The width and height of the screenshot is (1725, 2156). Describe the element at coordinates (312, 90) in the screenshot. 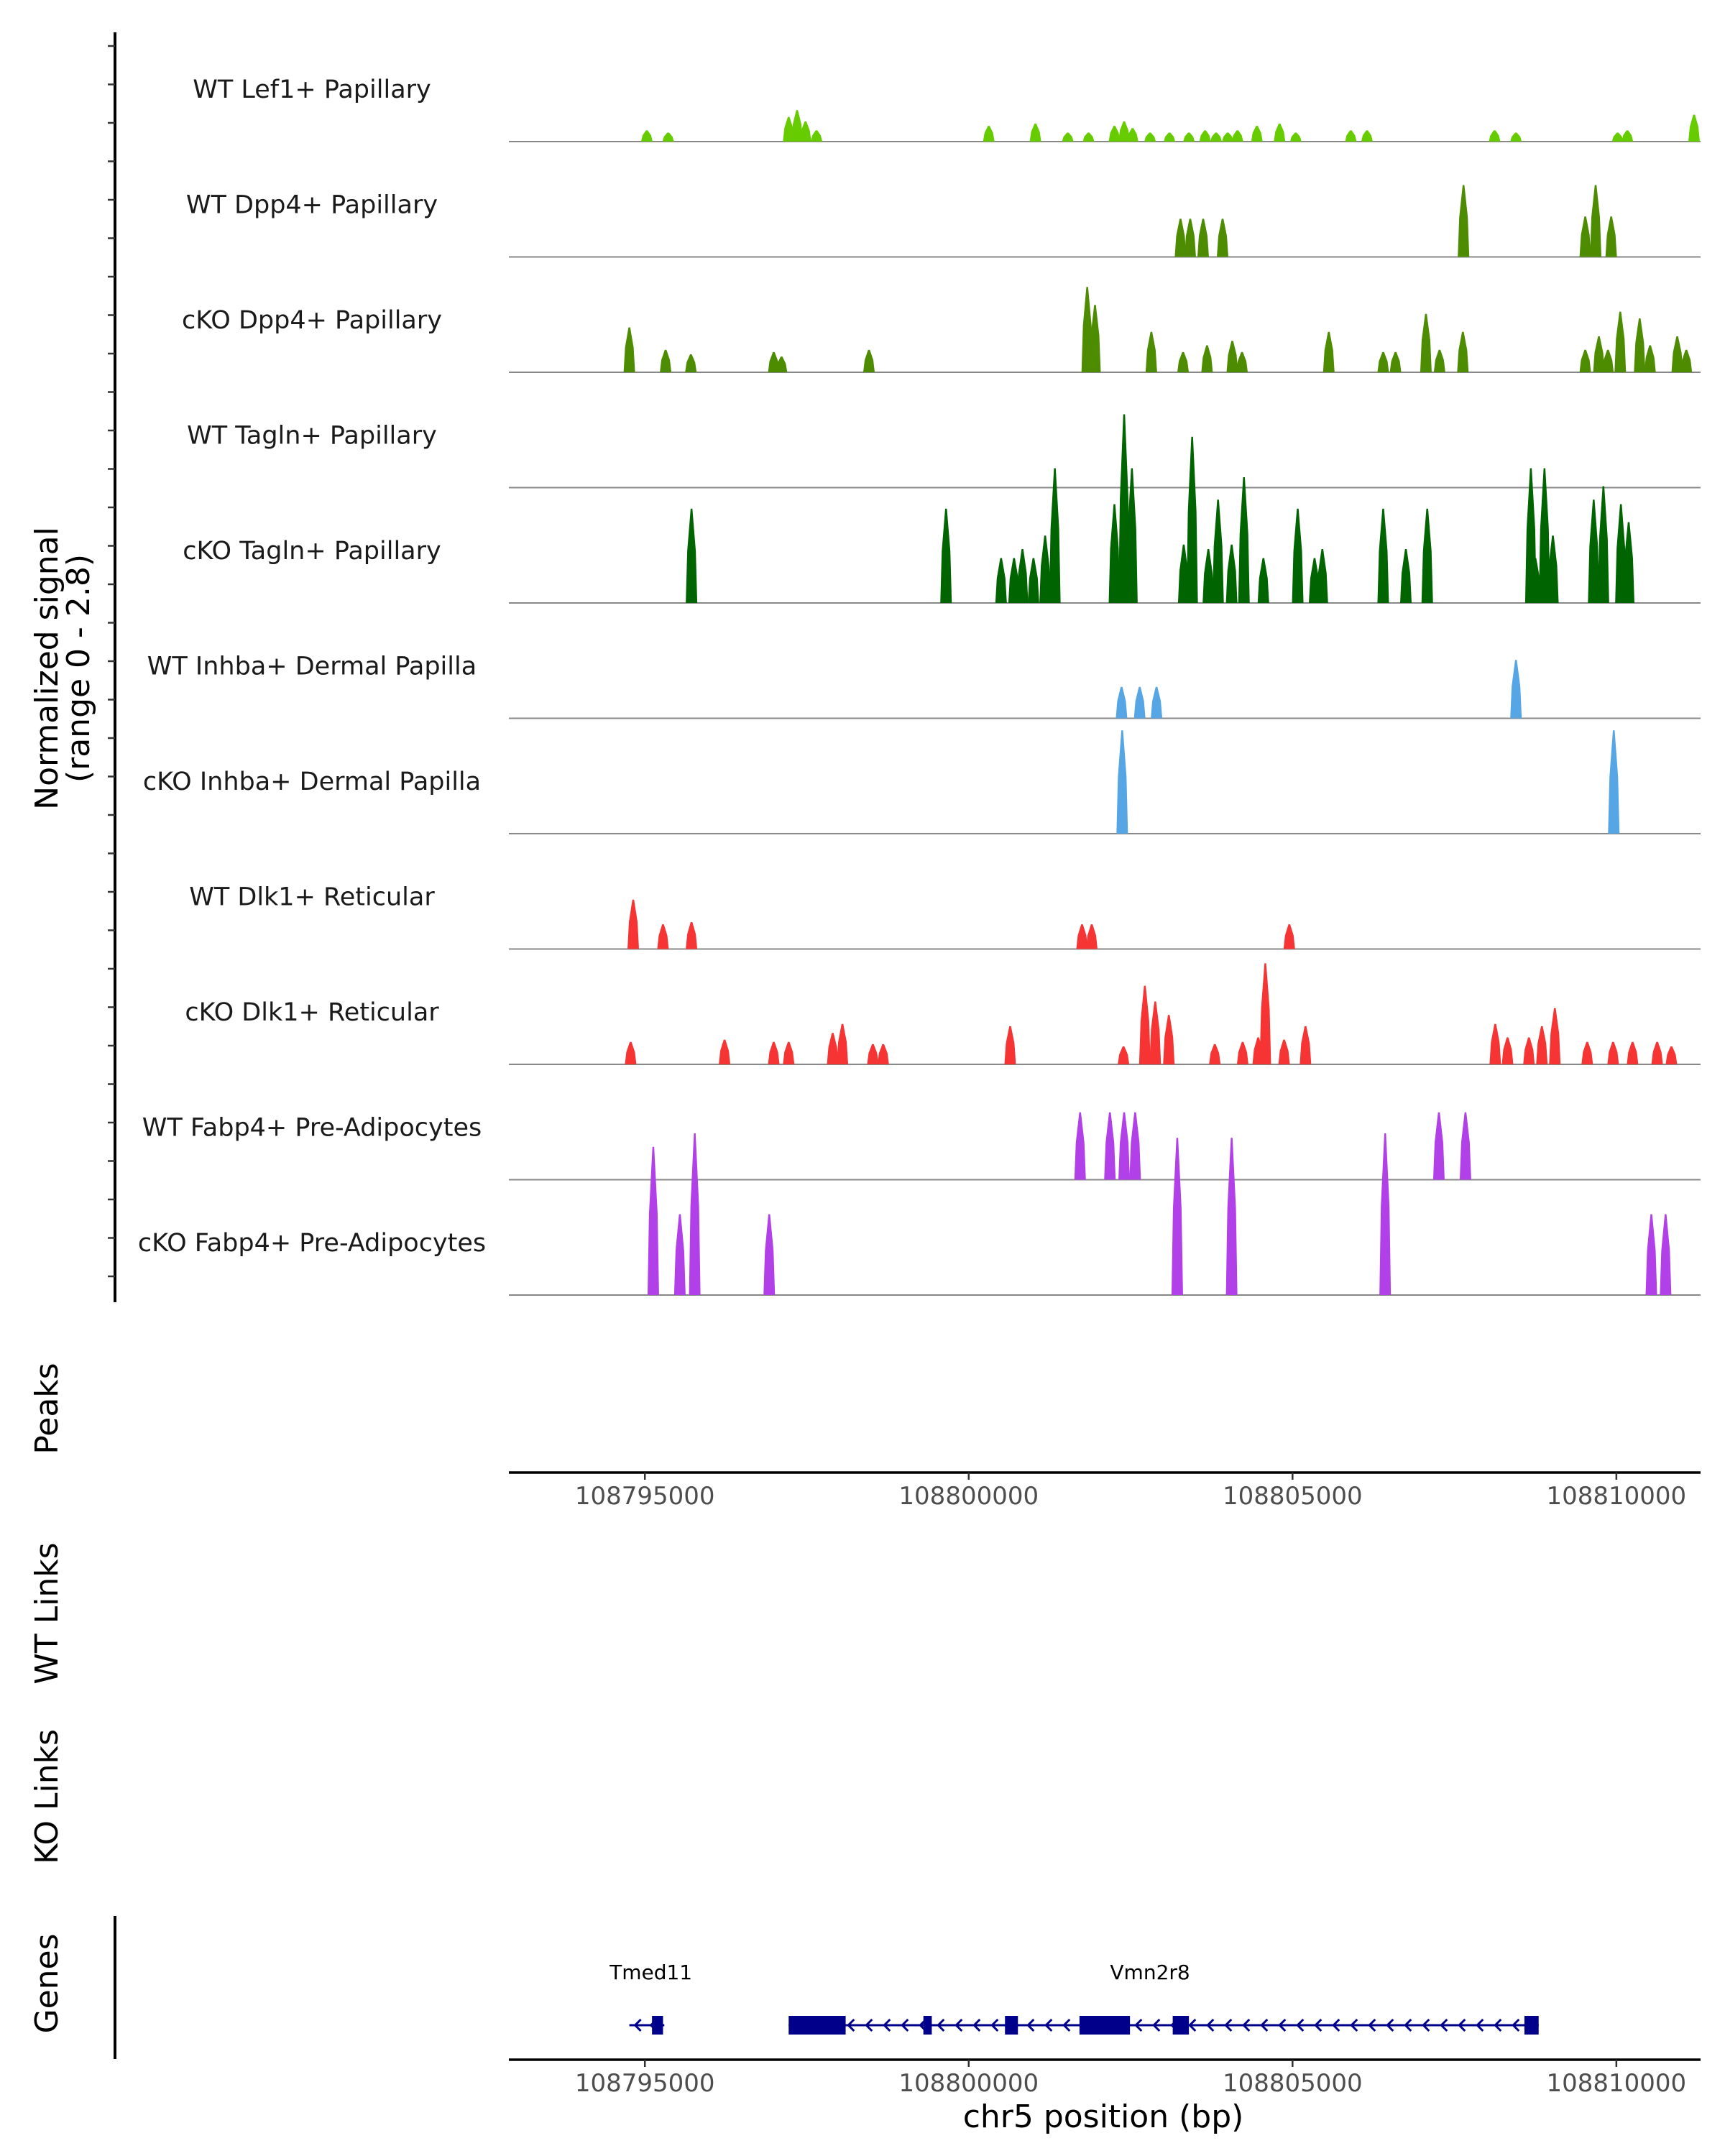

I see `track-label: WT Lef1+ Papillary` at that location.